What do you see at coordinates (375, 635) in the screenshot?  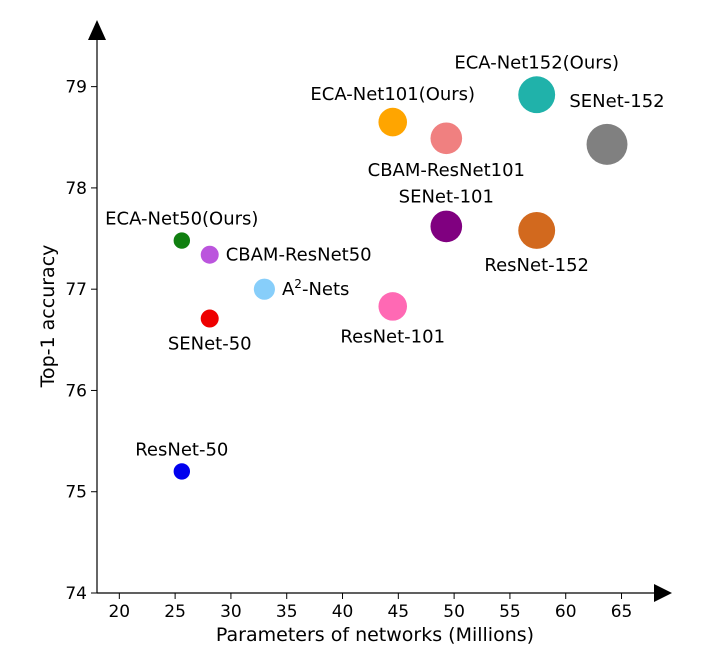 I see `x-axis-label: Parameters of networks (Millions)` at bounding box center [375, 635].